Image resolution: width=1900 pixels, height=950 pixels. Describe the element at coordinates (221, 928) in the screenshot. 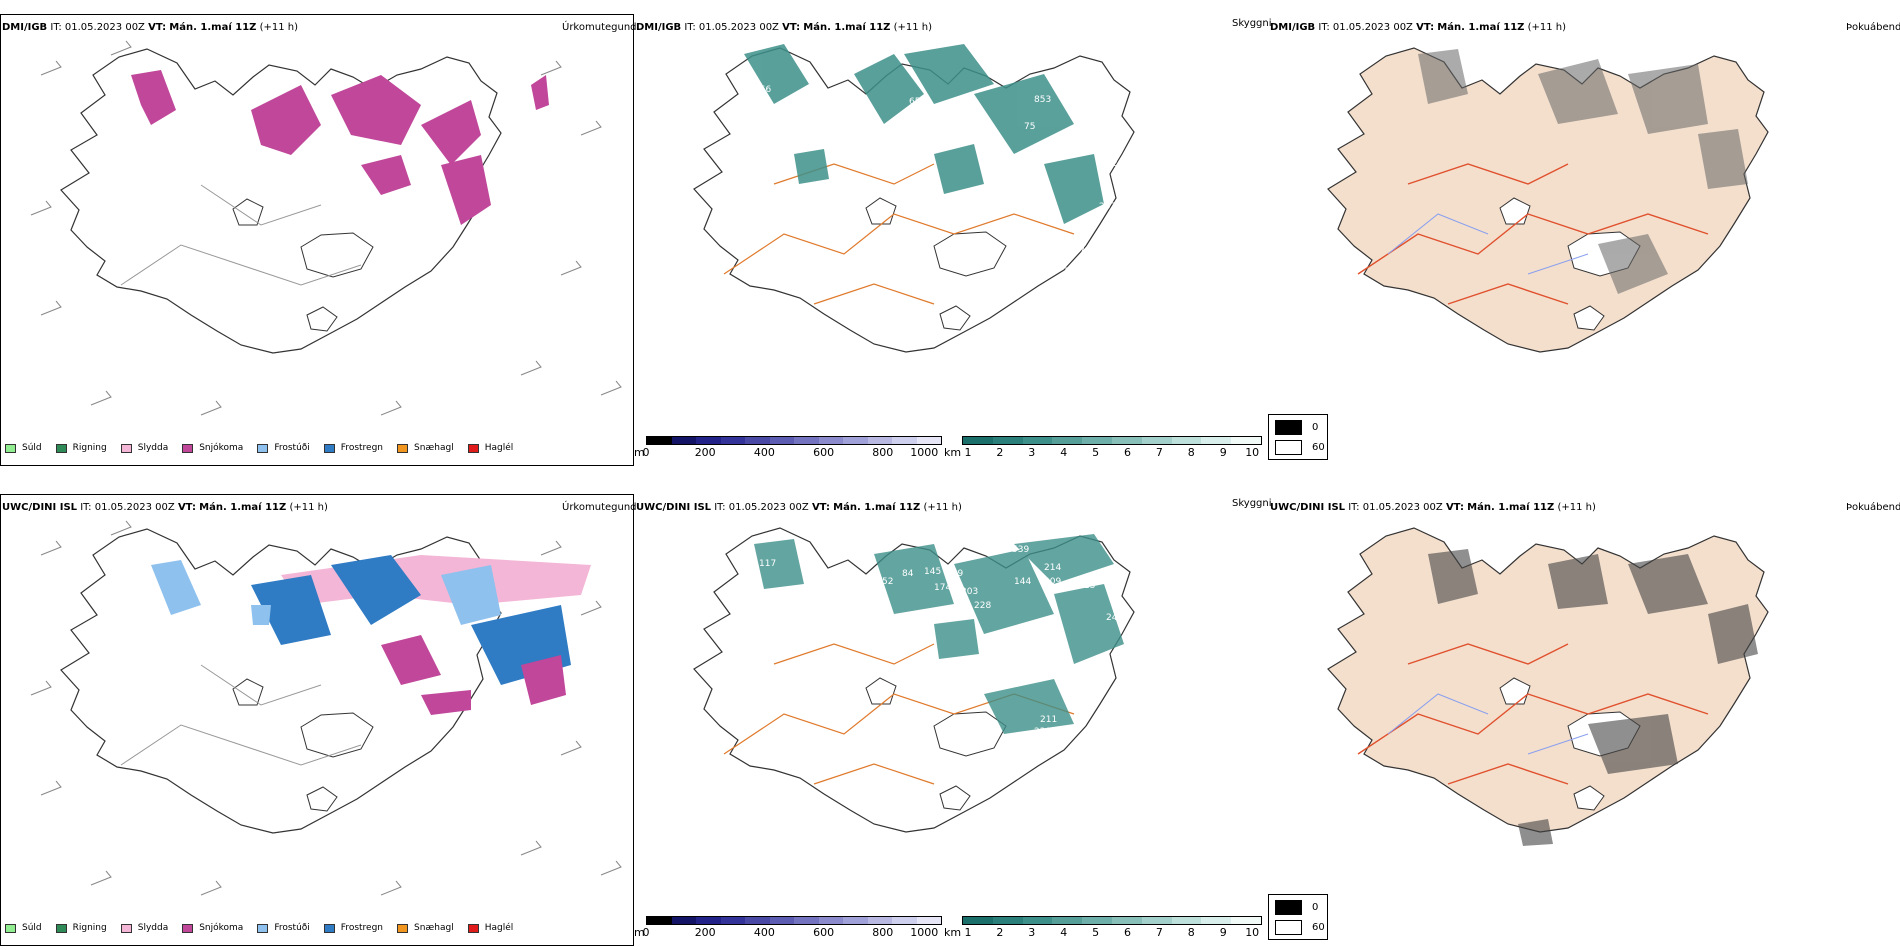

I see `legend-label: Snjókoma` at that location.